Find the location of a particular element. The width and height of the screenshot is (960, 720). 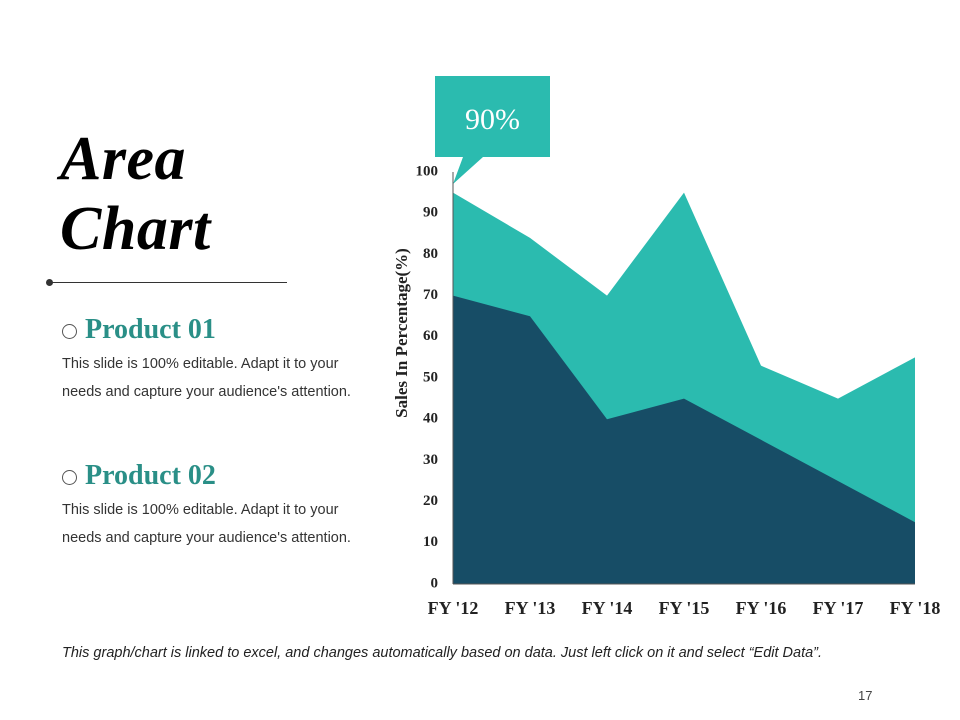

product-01-name: Product 01 is located at coordinates (150, 329).